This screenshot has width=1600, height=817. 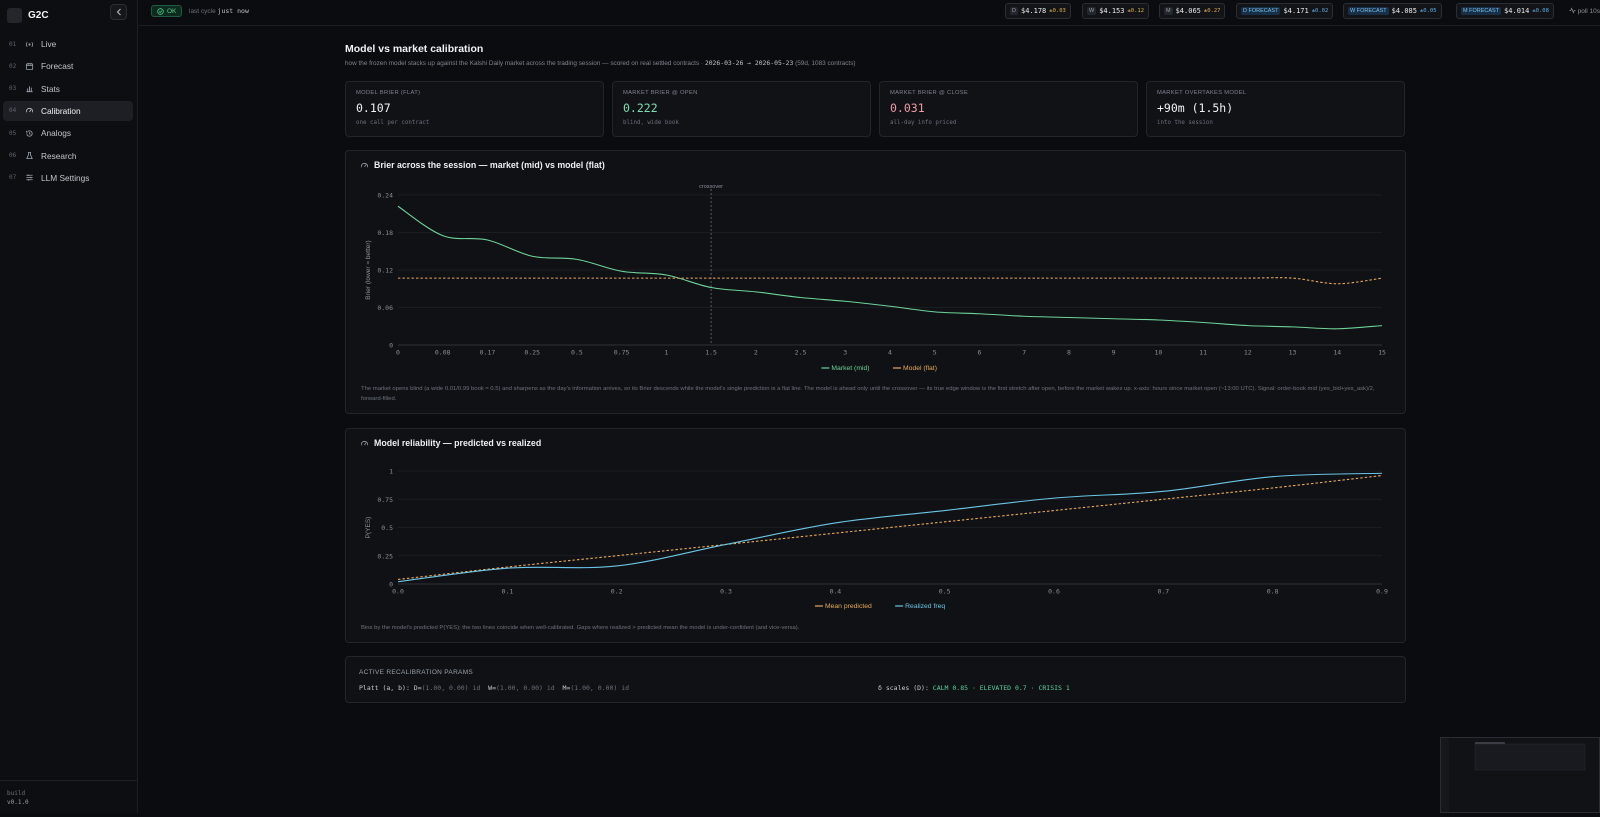 What do you see at coordinates (1057, 11) in the screenshot?
I see `ticker-delta: ±0.03` at bounding box center [1057, 11].